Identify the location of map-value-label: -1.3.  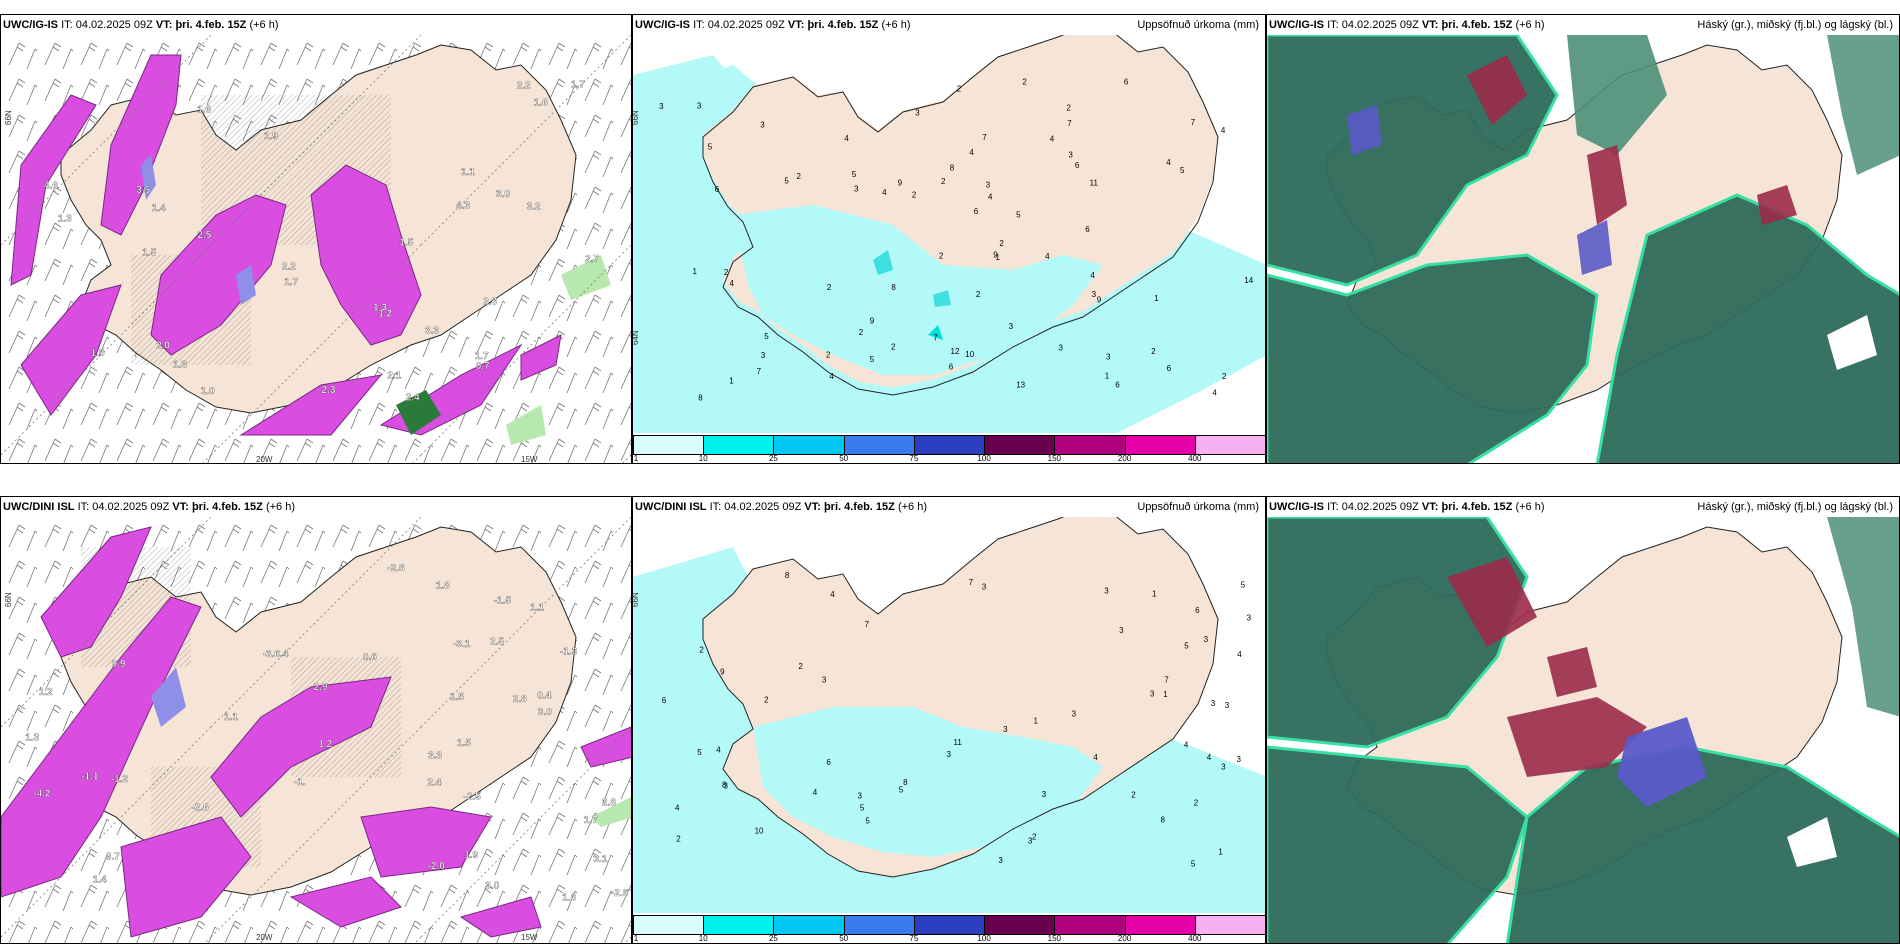
(569, 652).